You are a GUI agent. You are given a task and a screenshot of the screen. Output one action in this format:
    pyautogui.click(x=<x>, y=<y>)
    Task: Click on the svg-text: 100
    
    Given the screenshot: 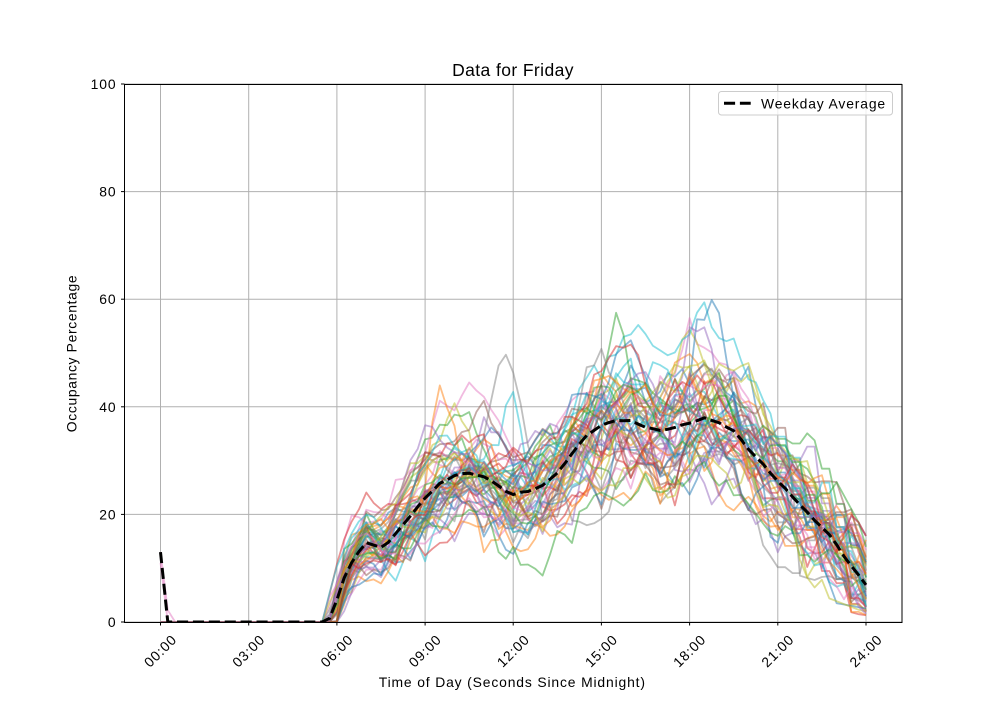 What is the action you would take?
    pyautogui.click(x=104, y=84)
    